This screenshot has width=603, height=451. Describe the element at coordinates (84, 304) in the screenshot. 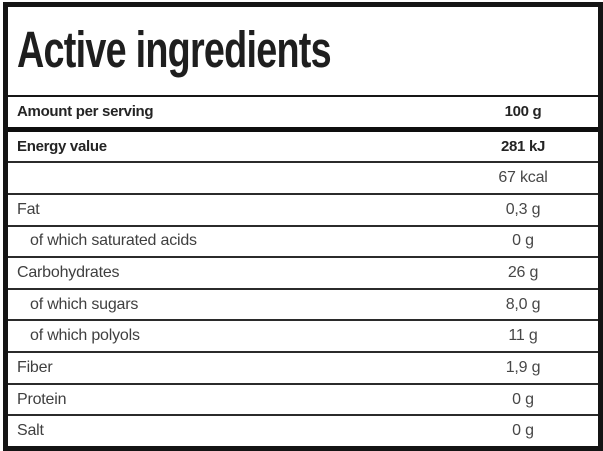

I see `row-label: of which sugars` at that location.